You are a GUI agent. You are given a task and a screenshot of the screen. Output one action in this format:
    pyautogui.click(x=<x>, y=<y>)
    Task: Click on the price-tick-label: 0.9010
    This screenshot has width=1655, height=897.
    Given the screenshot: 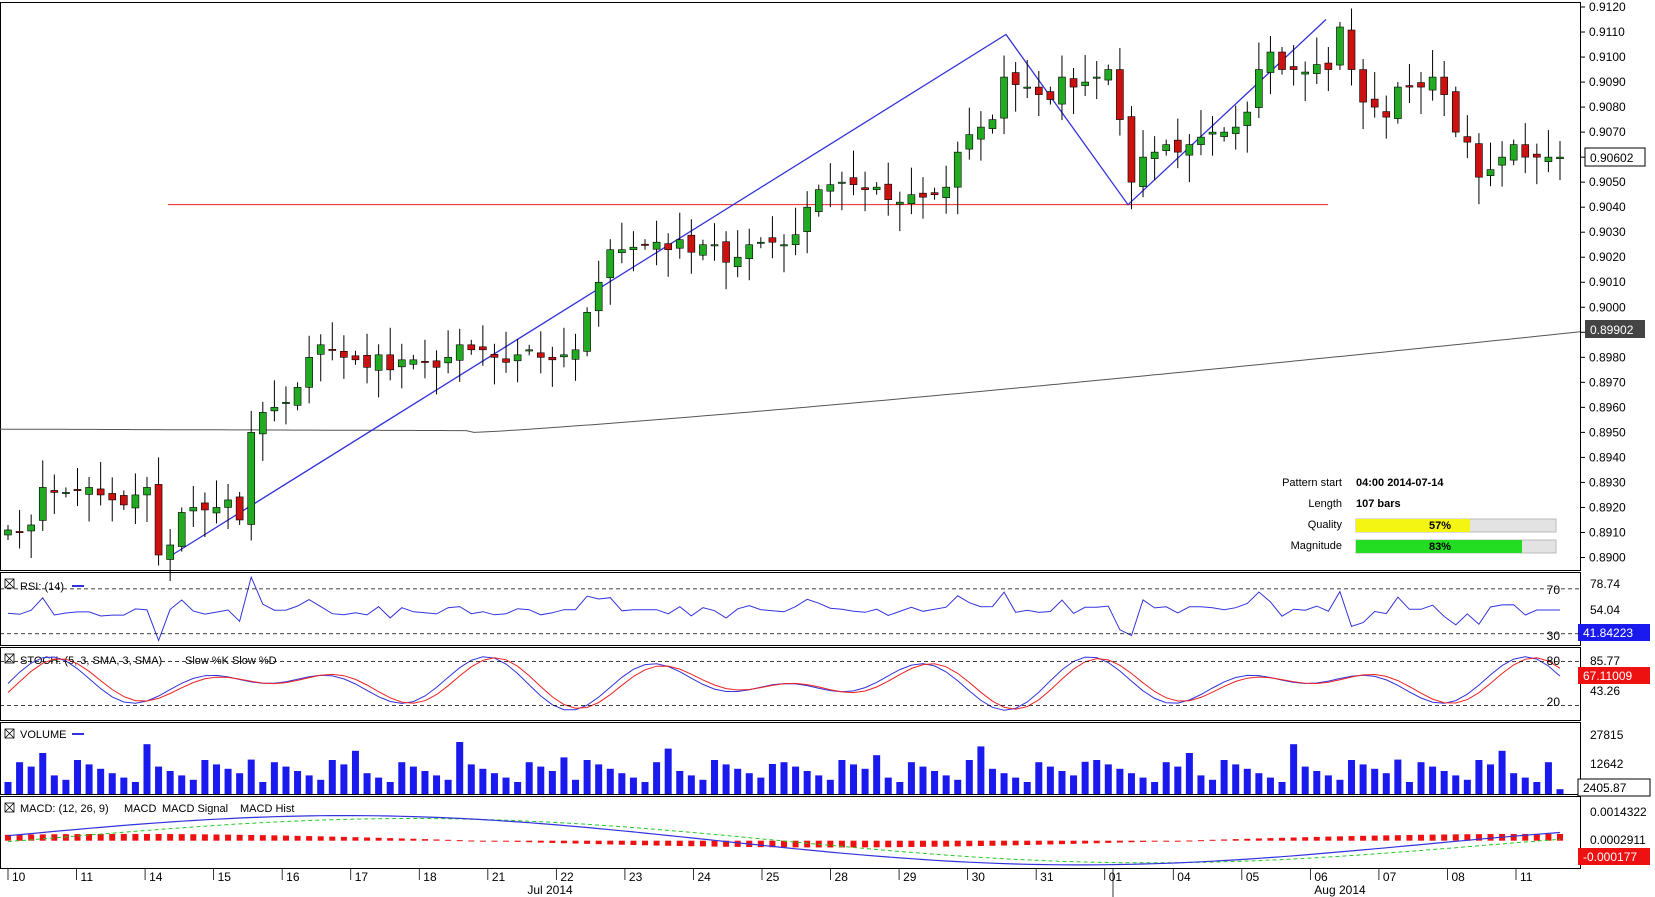 What is the action you would take?
    pyautogui.click(x=1607, y=282)
    